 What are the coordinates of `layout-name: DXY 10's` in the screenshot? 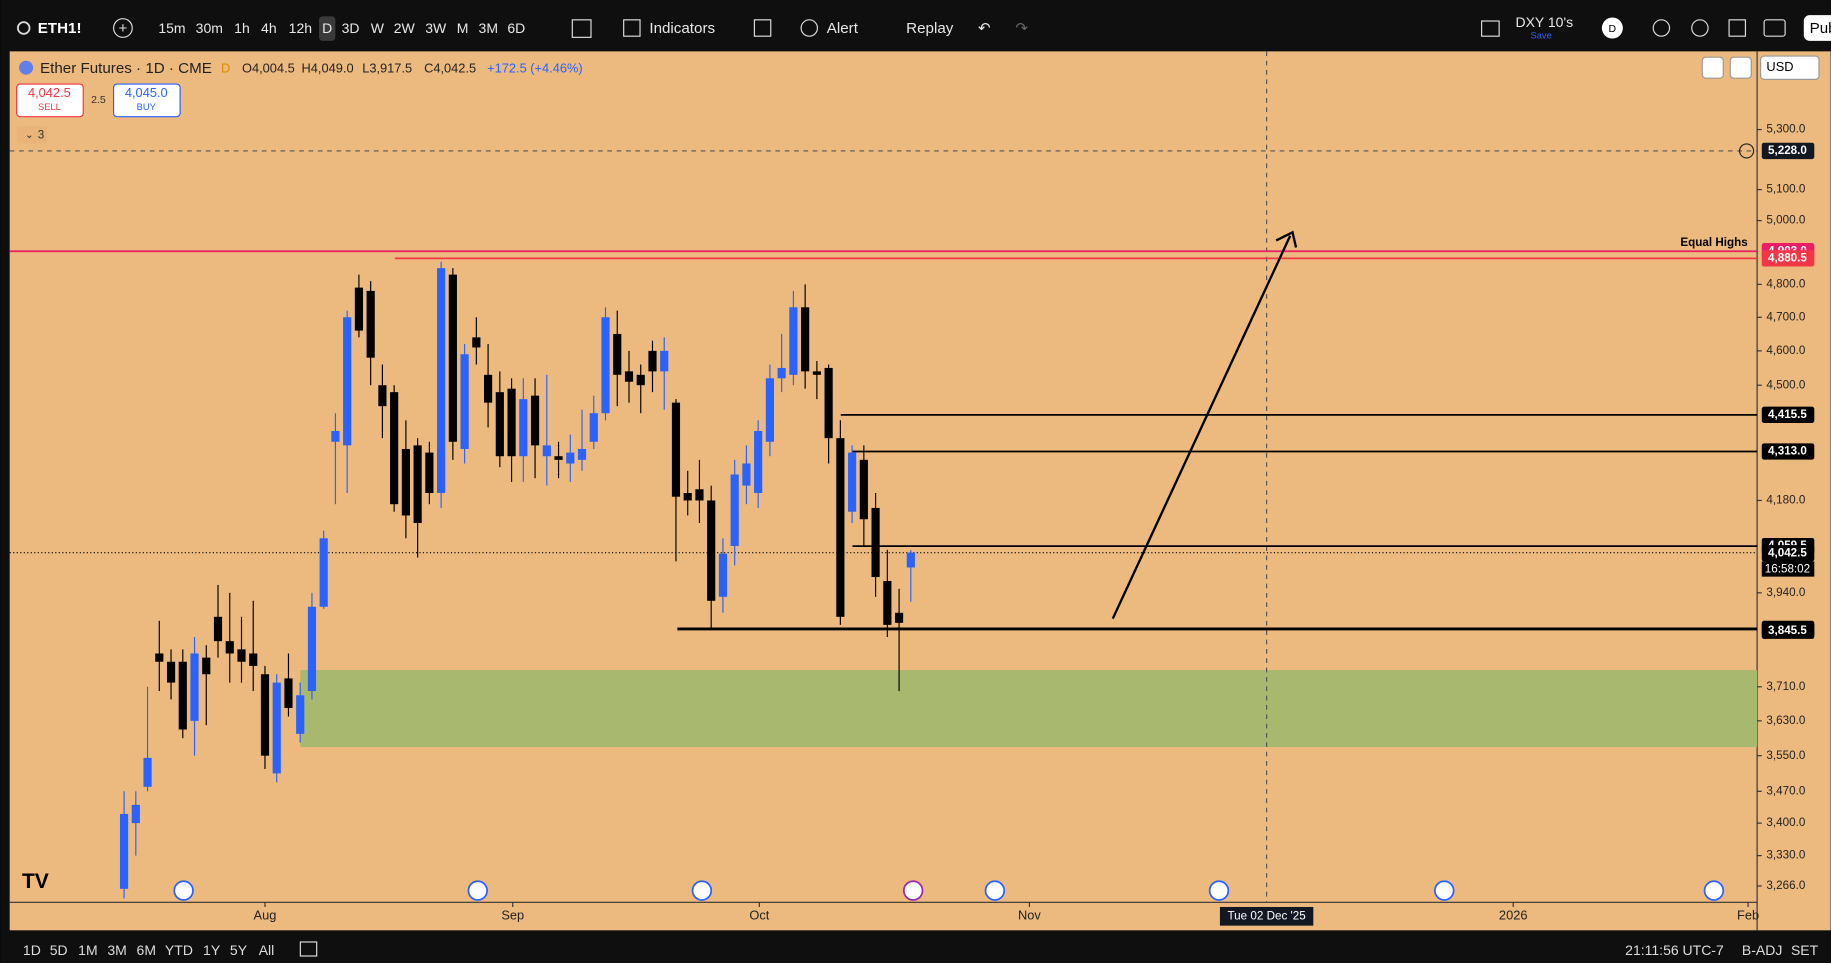 It's located at (1544, 22).